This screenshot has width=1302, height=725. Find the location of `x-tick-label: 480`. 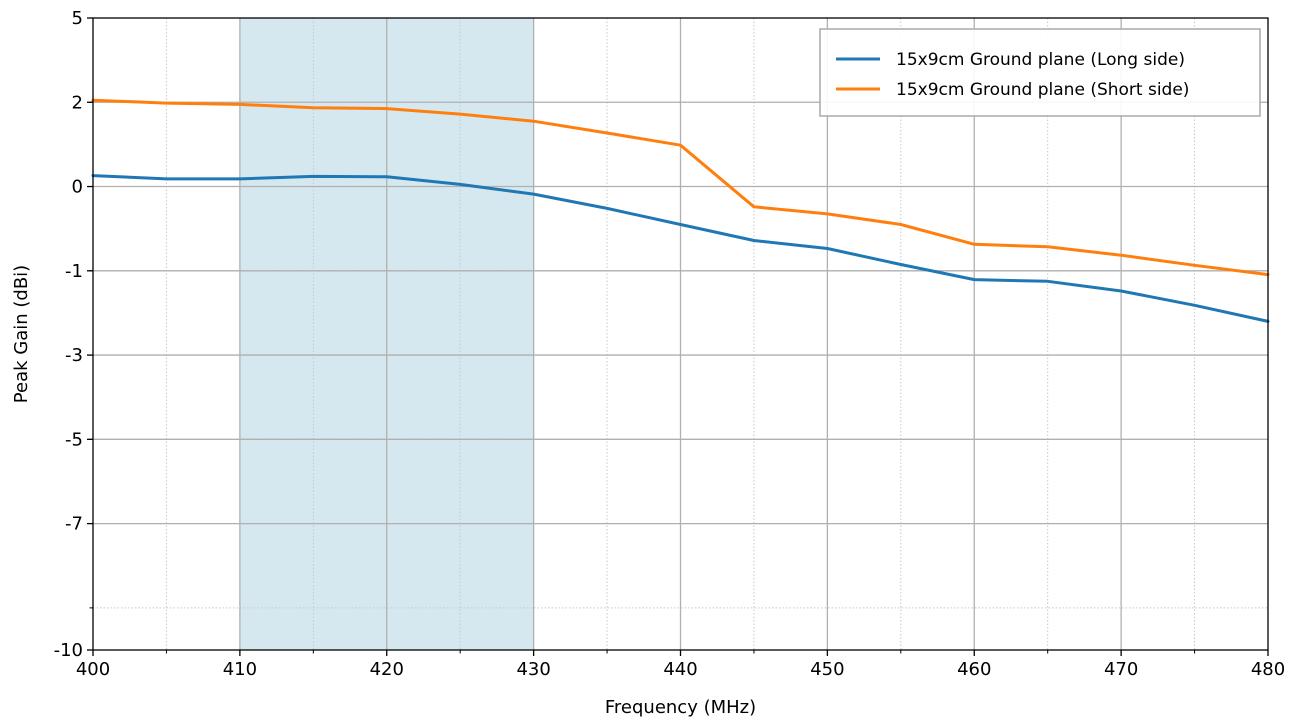

x-tick-label: 480 is located at coordinates (1268, 669).